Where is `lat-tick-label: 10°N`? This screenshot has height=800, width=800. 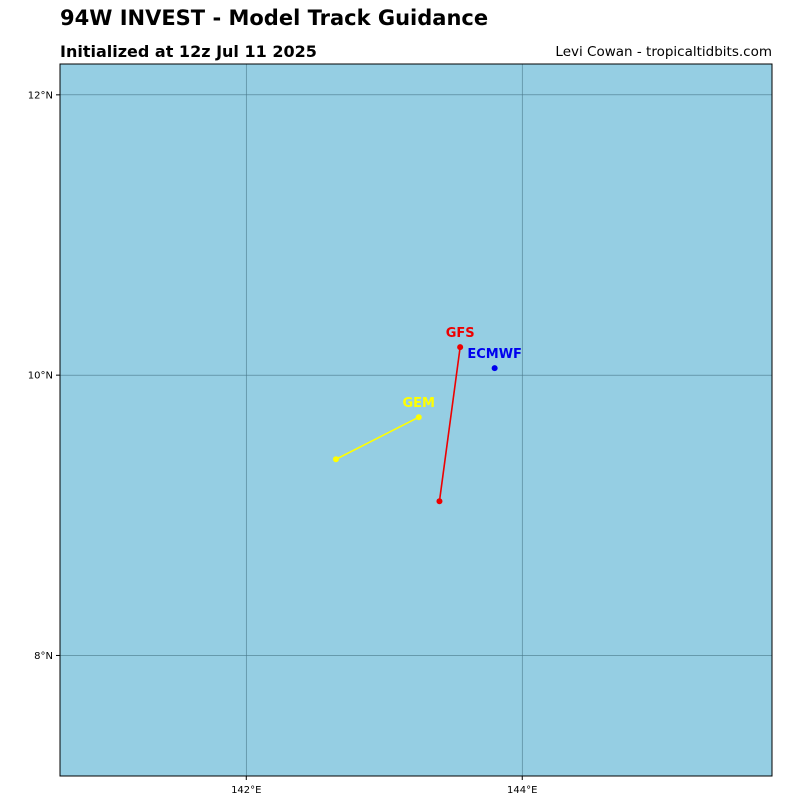 lat-tick-label: 10°N is located at coordinates (40, 376).